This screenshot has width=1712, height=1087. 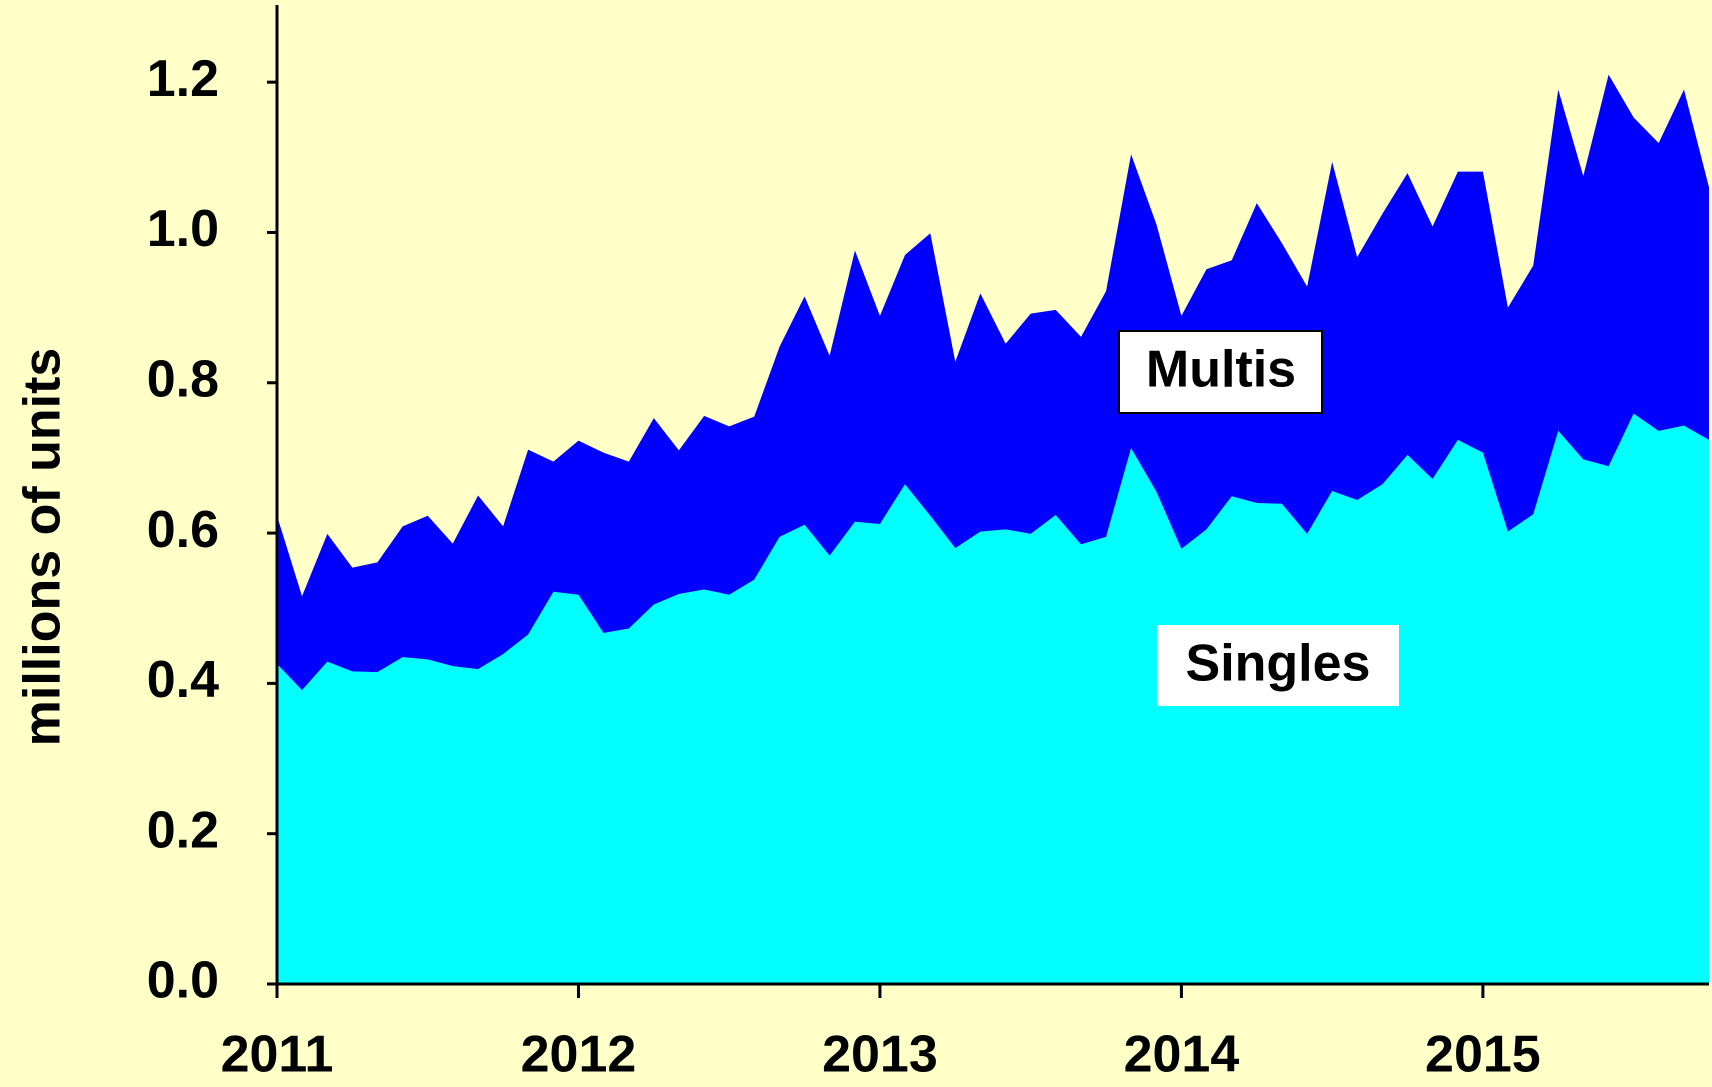 I want to click on y-tick-label: 1.0, so click(x=183, y=229).